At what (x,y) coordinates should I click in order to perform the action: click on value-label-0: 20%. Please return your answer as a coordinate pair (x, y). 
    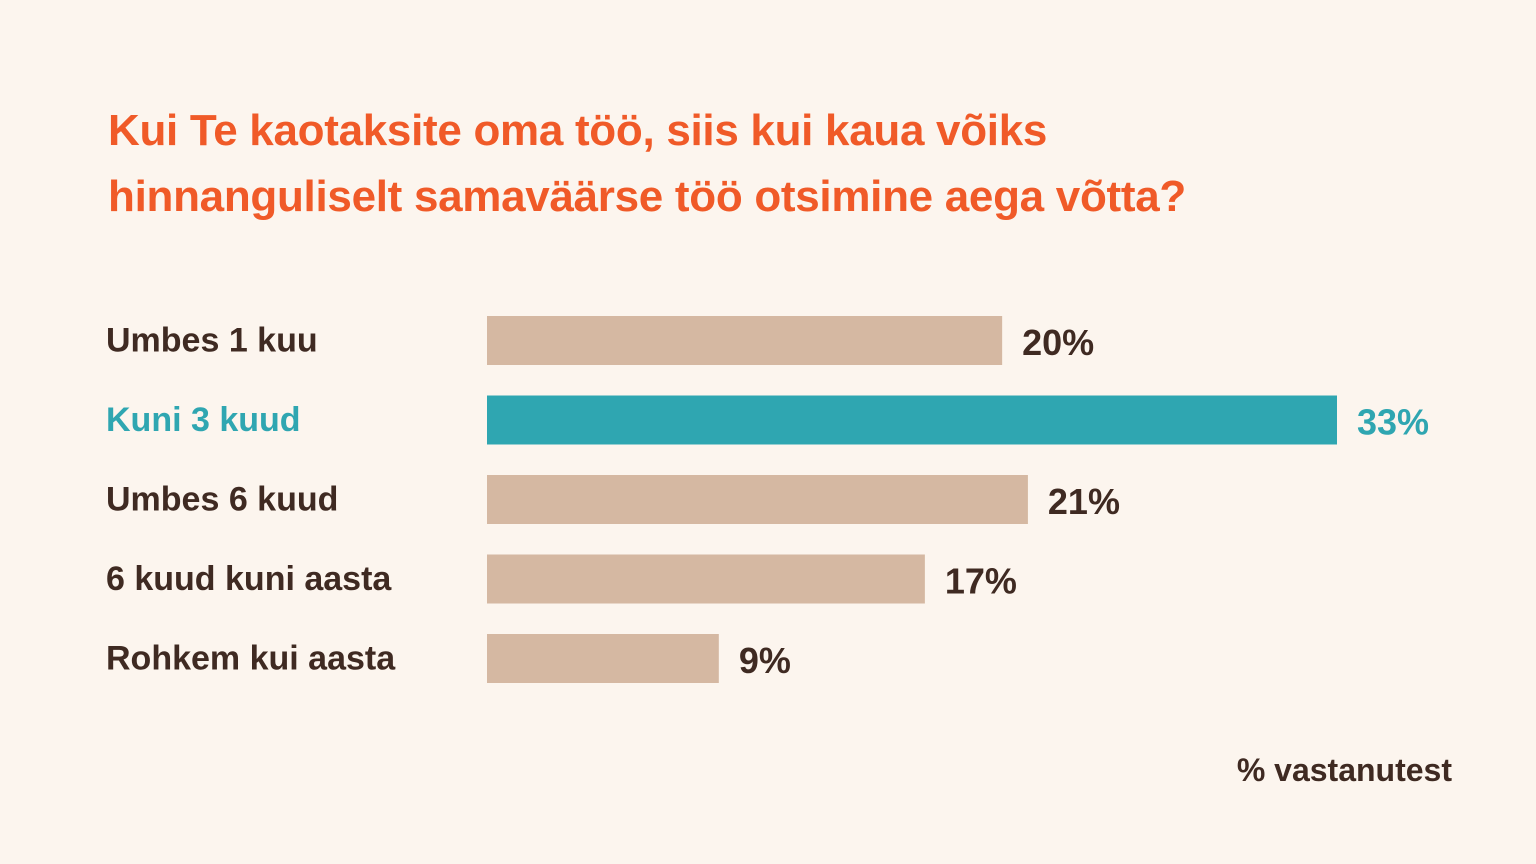
    Looking at the image, I should click on (1058, 342).